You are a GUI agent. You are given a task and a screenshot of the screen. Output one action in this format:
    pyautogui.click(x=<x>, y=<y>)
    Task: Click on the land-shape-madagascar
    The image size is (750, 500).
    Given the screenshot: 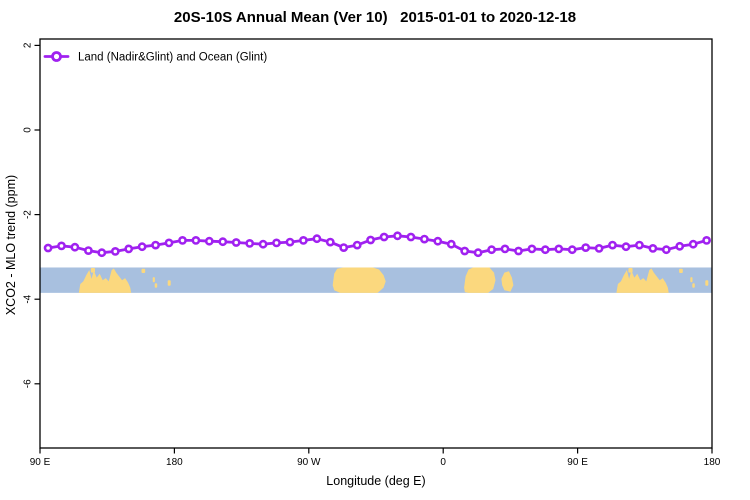 What is the action you would take?
    pyautogui.click(x=507, y=281)
    